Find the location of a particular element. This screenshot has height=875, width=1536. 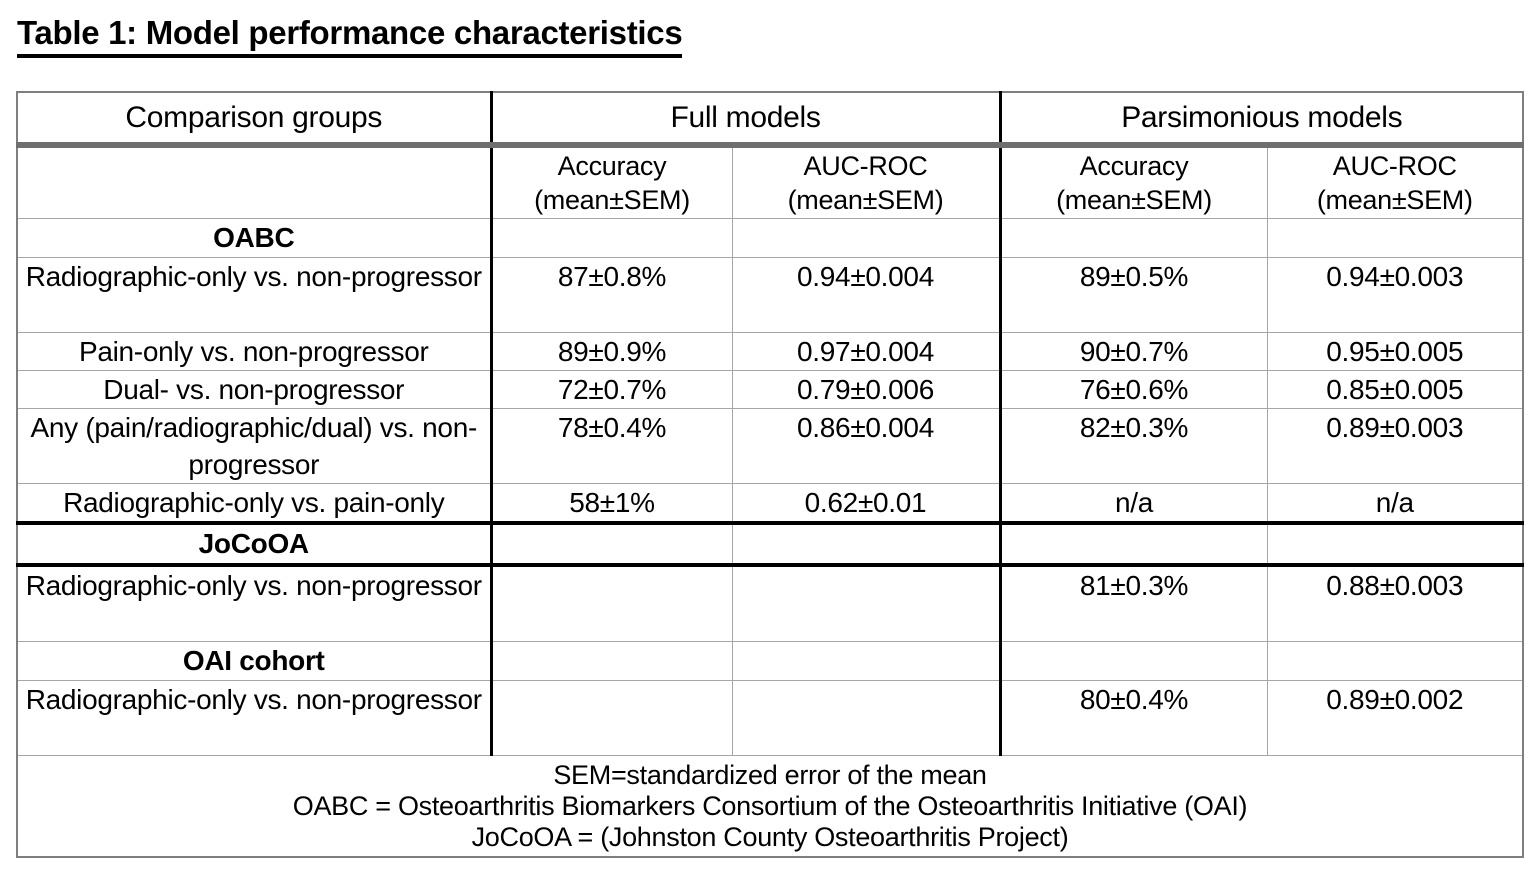

comparison-label: Pain-only vs. non-progressor is located at coordinates (254, 351).